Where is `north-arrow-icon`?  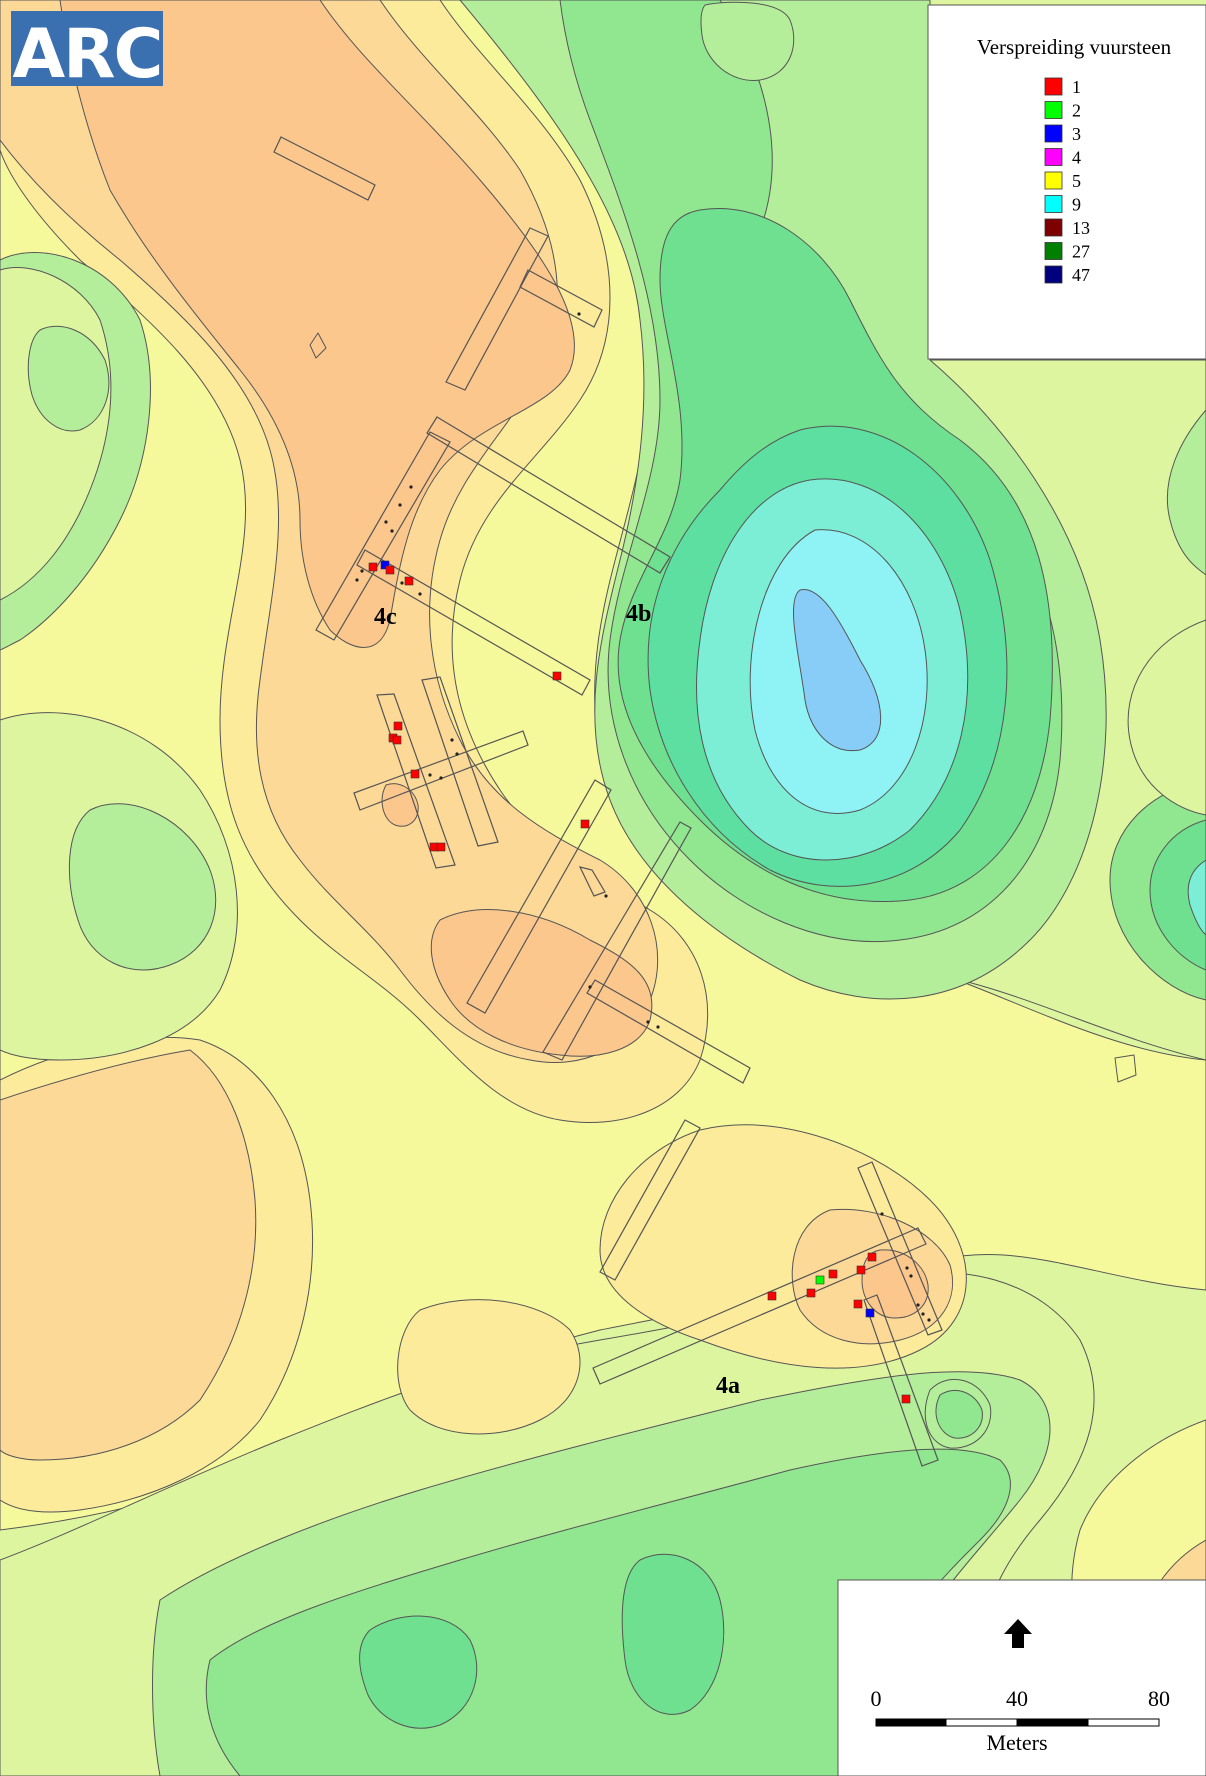 north-arrow-icon is located at coordinates (1018, 1633).